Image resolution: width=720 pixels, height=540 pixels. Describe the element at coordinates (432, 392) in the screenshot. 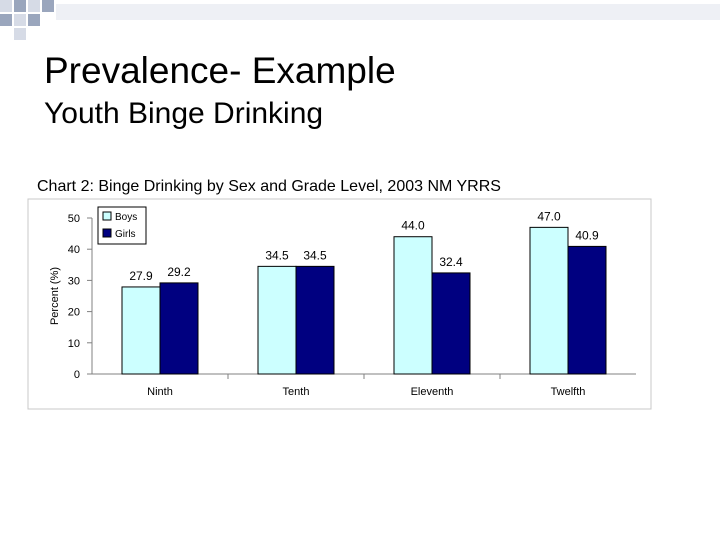

I see `x-tick-label: Eleventh` at that location.